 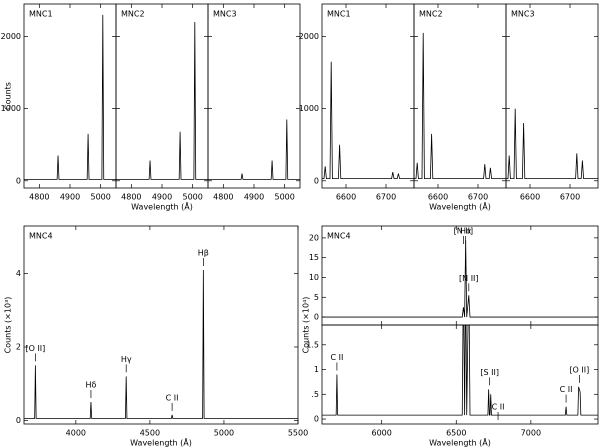 What do you see at coordinates (203, 253) in the screenshot?
I see `annotation: Hβ` at bounding box center [203, 253].